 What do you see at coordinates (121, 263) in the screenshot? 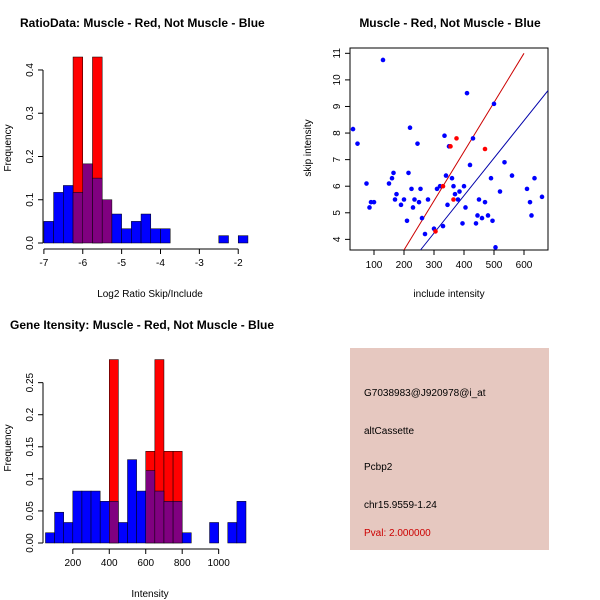
I see `ratio-x-tick-label: -5` at bounding box center [121, 263].